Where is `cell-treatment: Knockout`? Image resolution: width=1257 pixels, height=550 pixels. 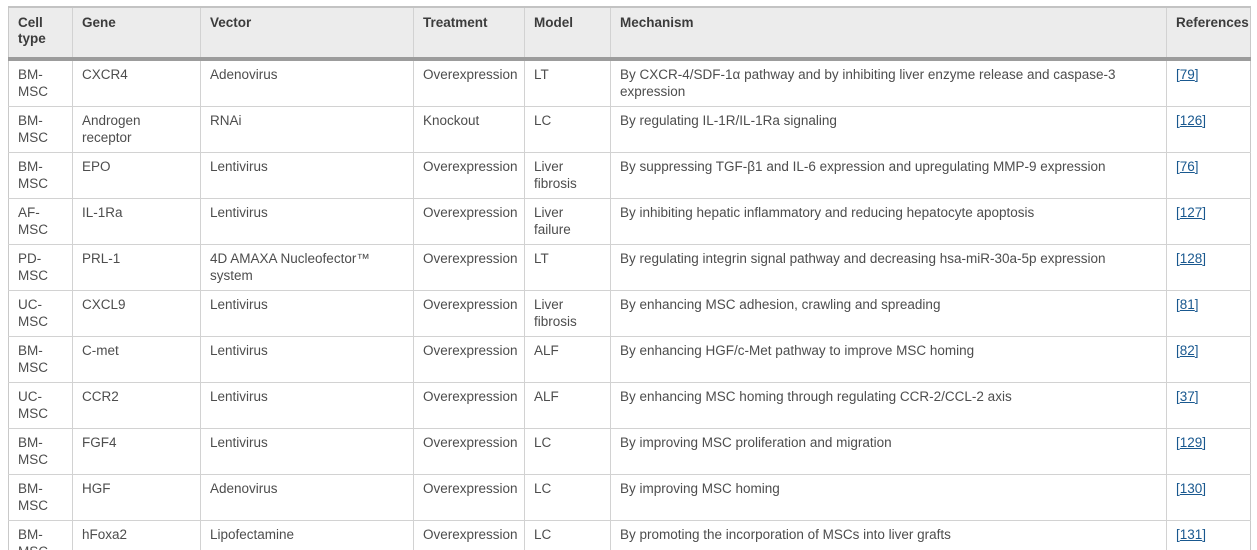
cell-treatment: Knockout is located at coordinates (469, 129).